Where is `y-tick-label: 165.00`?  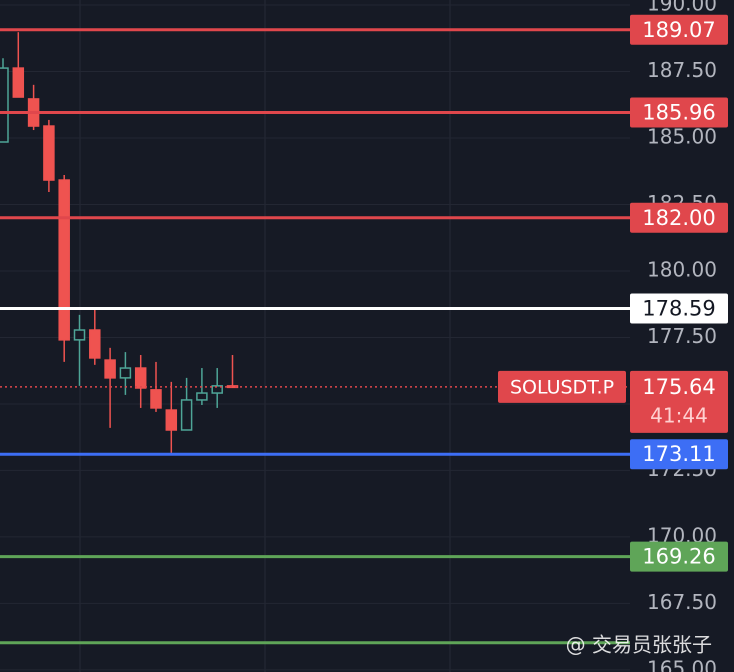
y-tick-label: 165.00 is located at coordinates (682, 664).